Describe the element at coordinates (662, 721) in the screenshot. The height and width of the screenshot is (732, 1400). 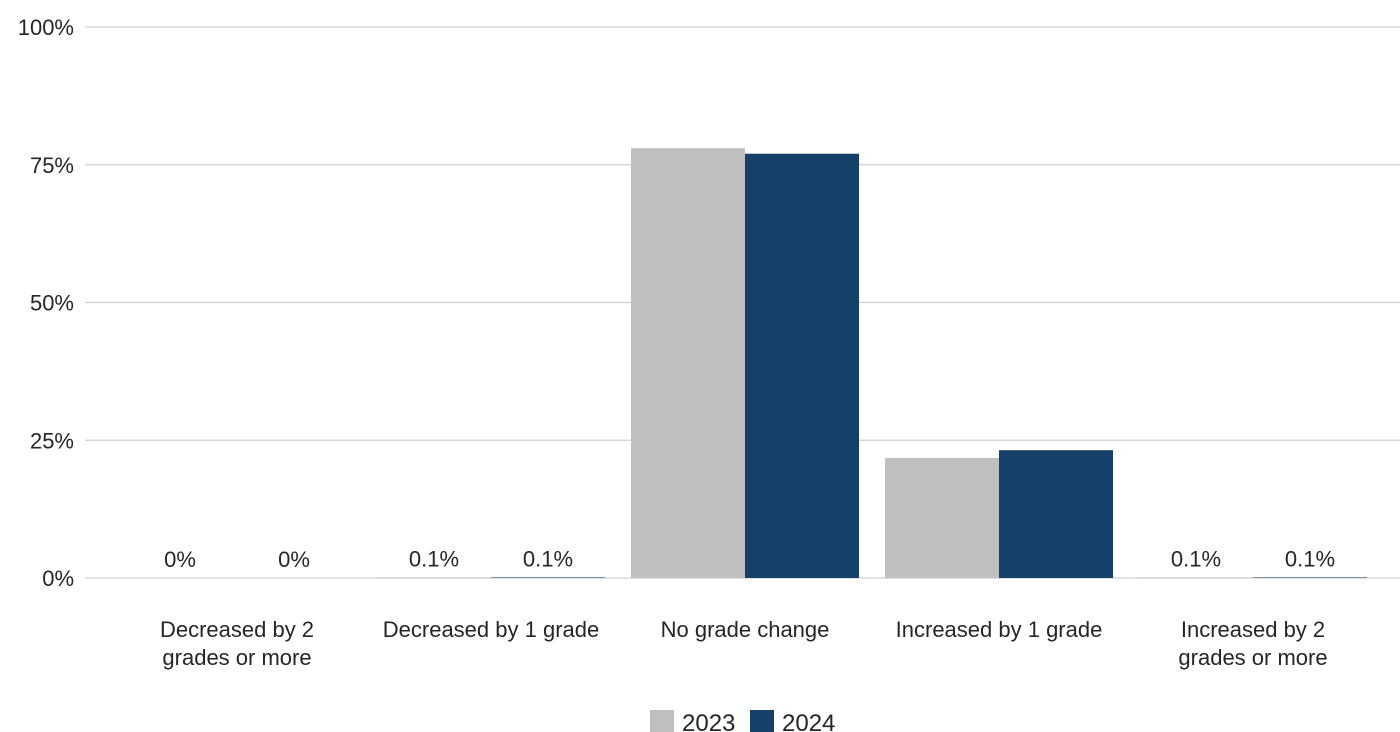
I see `legend-swatch-2023` at that location.